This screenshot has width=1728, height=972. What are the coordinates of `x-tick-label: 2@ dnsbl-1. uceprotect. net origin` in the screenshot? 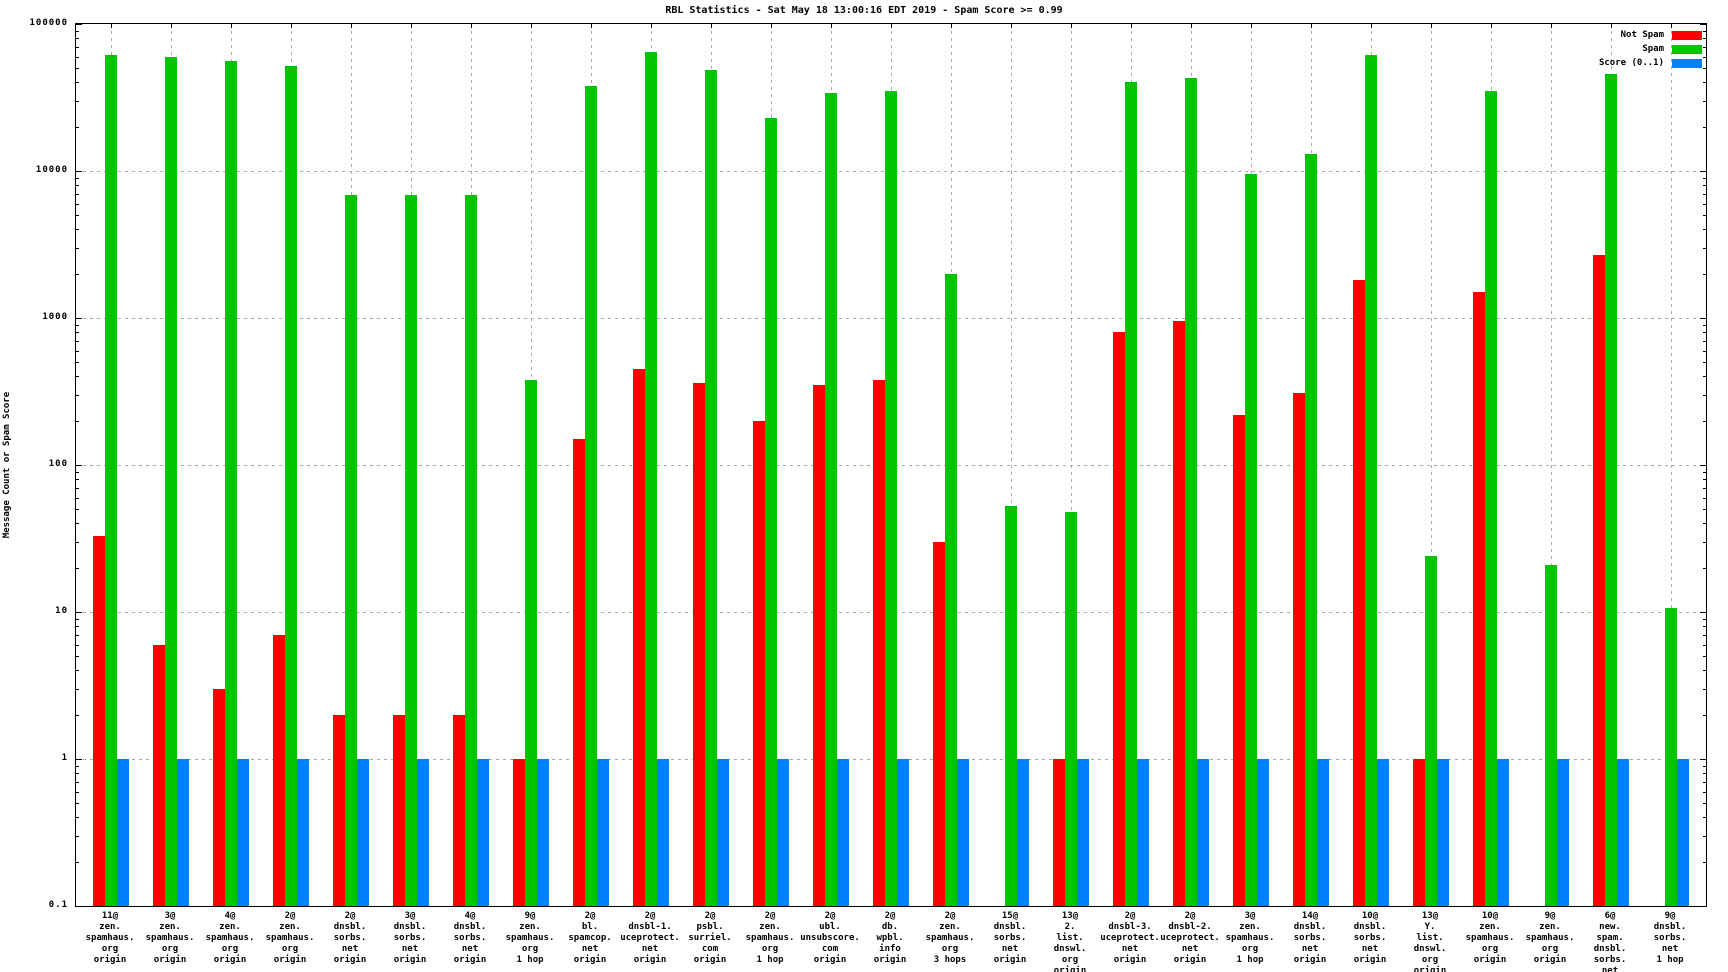 It's located at (650, 938).